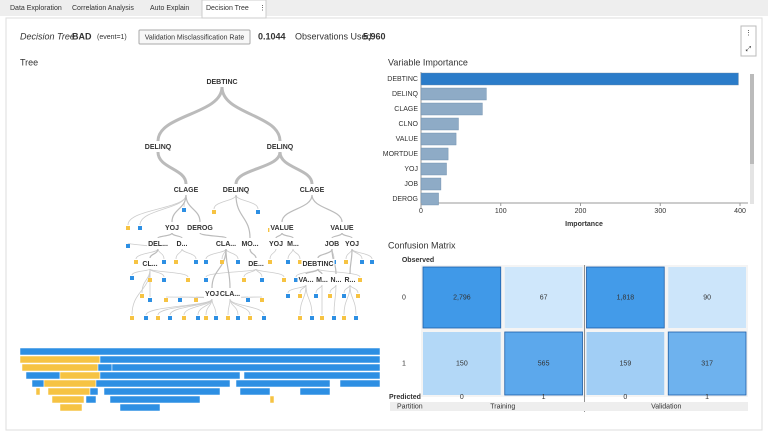  What do you see at coordinates (103, 8) in the screenshot?
I see `tab: Correlation Analysis` at bounding box center [103, 8].